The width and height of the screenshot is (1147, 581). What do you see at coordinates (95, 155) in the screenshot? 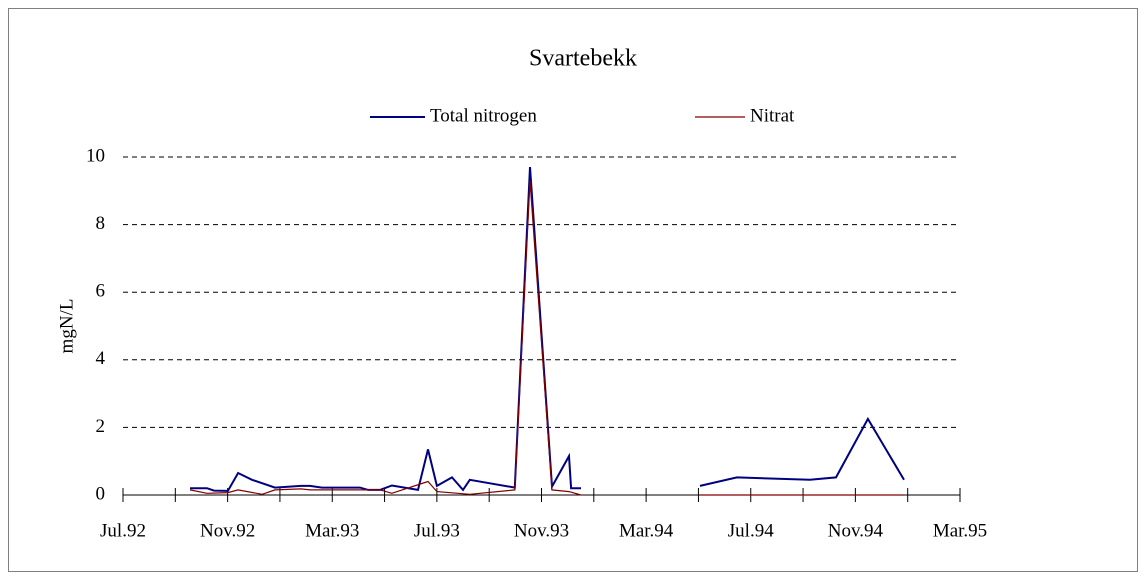
I see `y-tick-label: 10` at bounding box center [95, 155].